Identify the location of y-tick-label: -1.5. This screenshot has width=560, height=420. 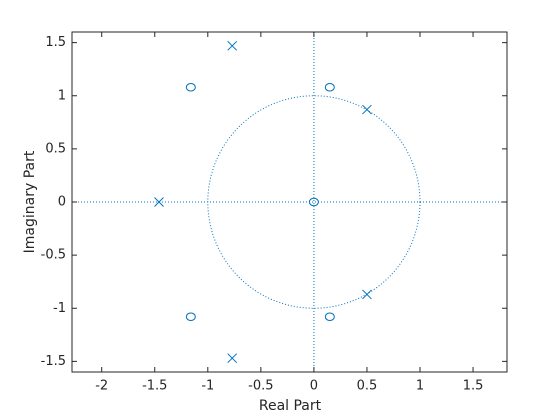
(53, 361).